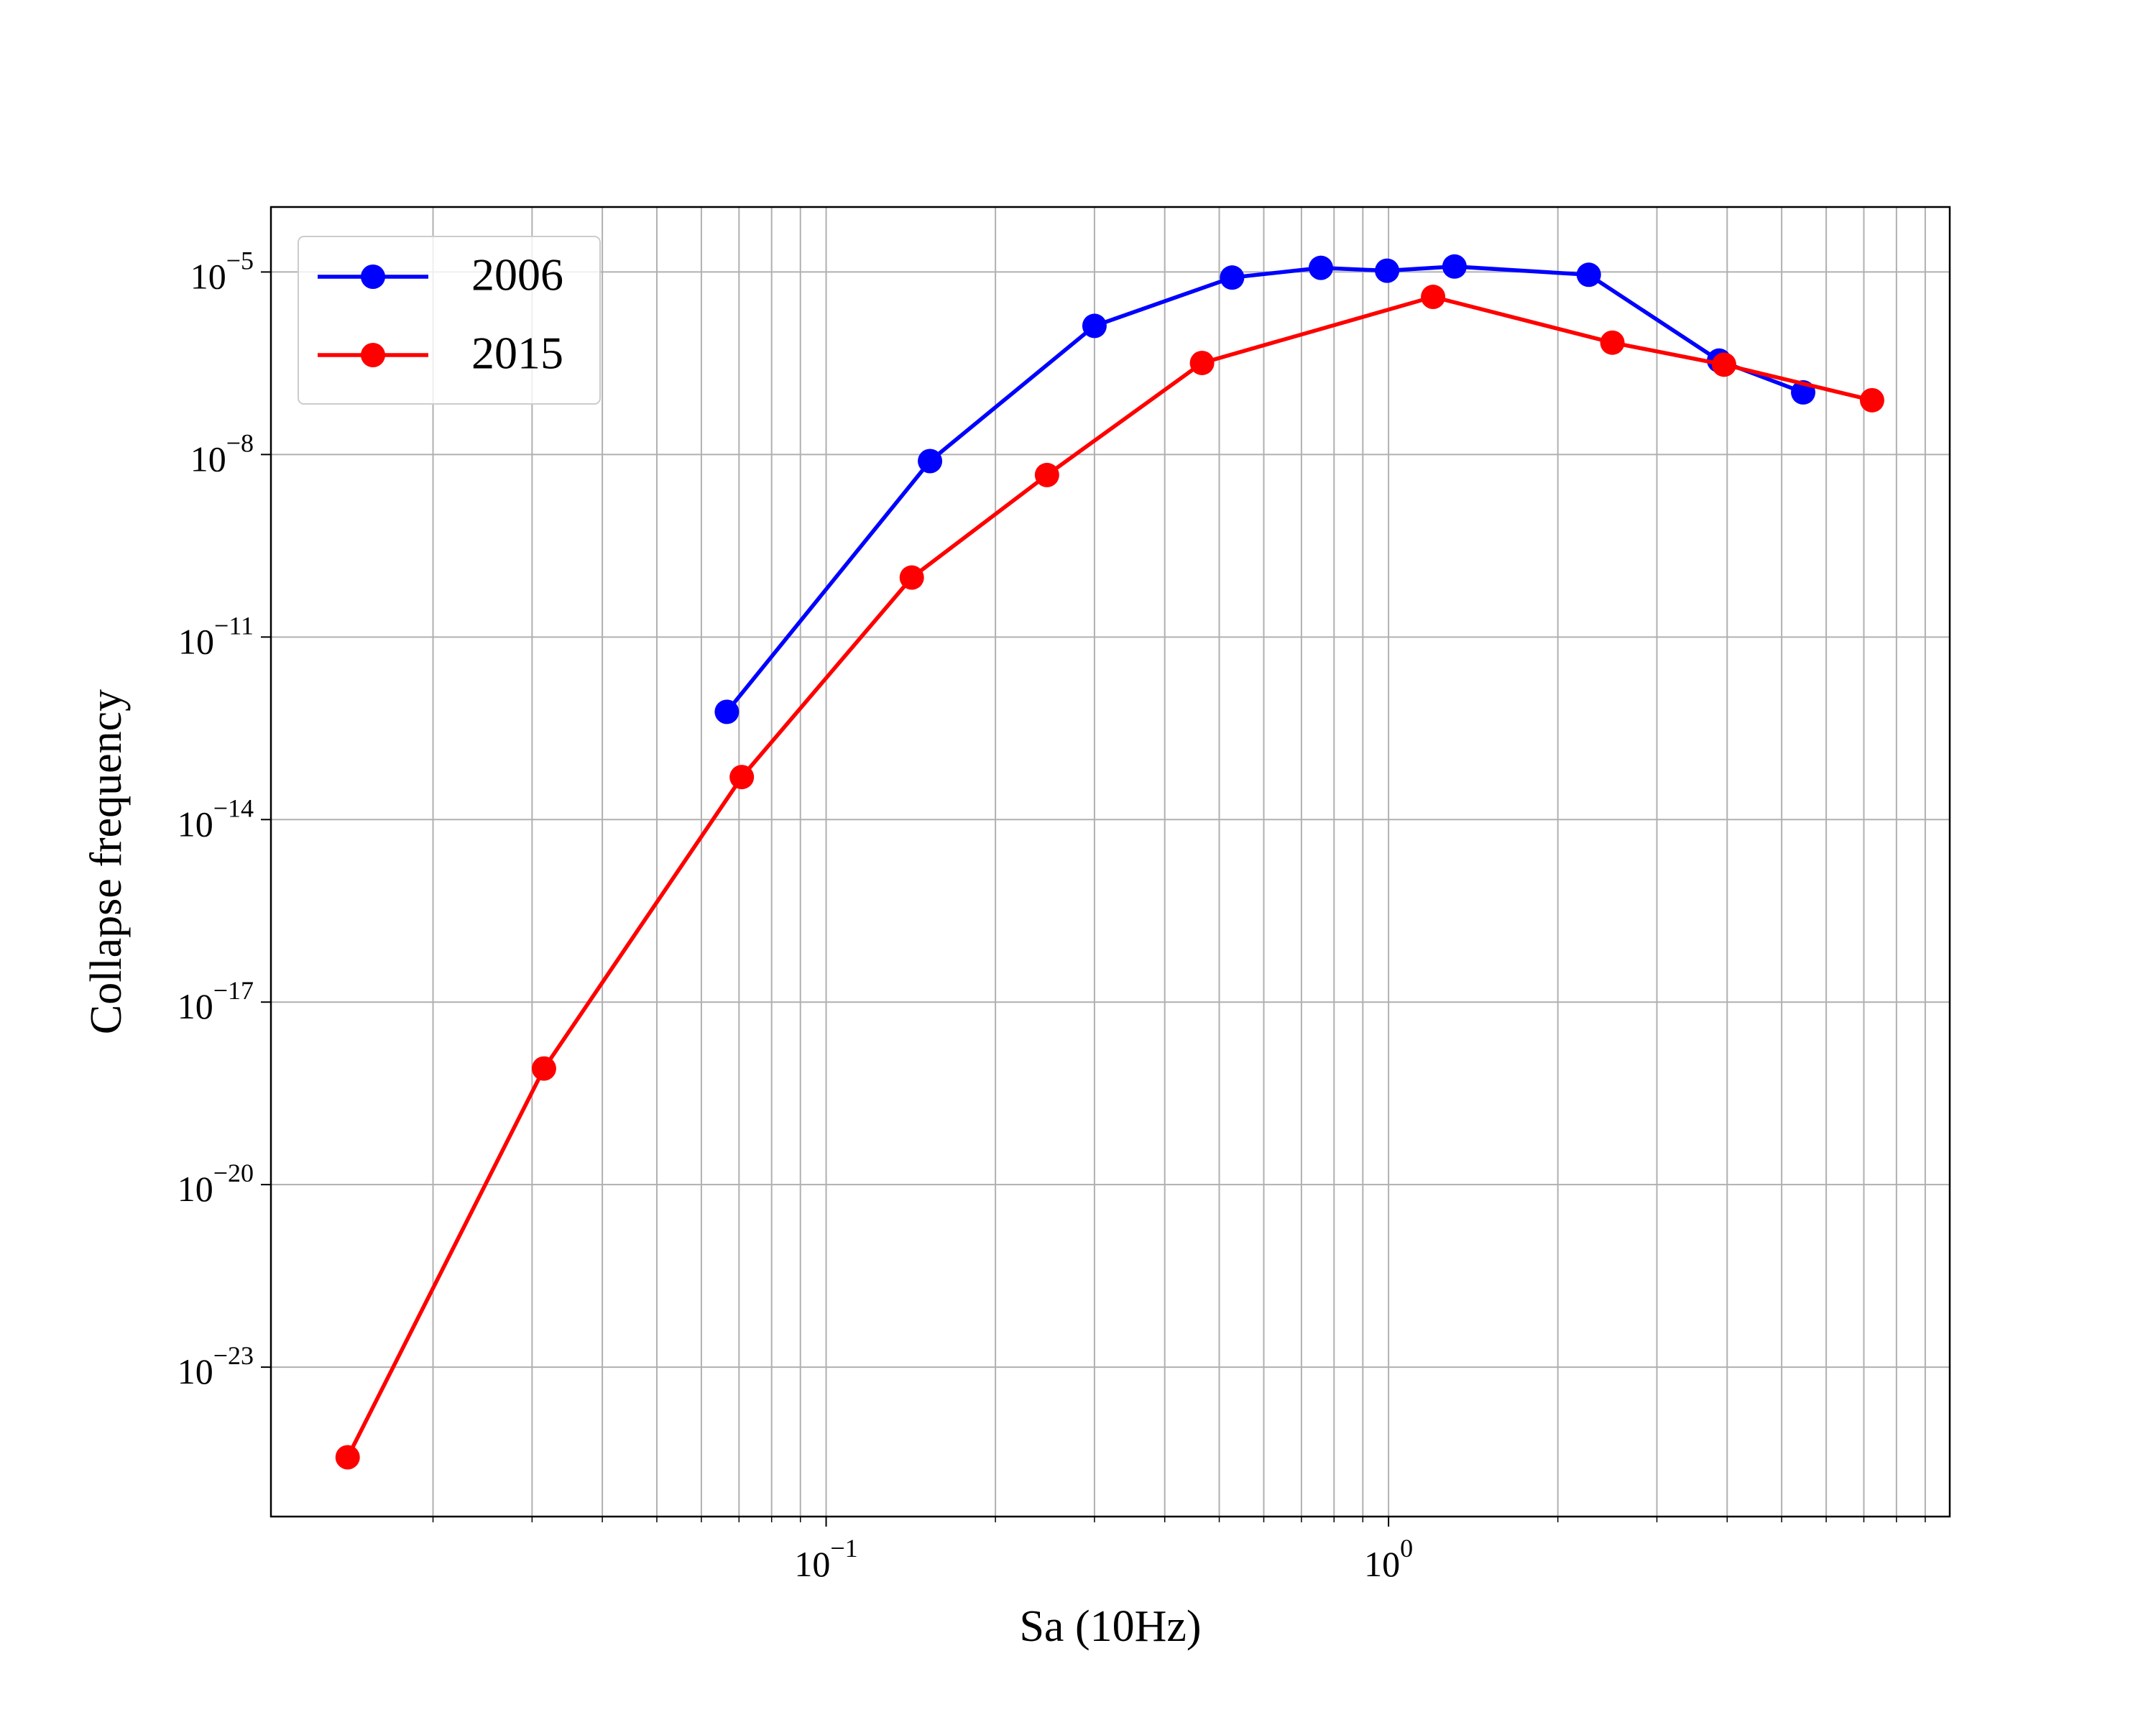 This screenshot has width=2156, height=1725. What do you see at coordinates (222, 454) in the screenshot?
I see `y-tick-label: 10⁻⁸` at bounding box center [222, 454].